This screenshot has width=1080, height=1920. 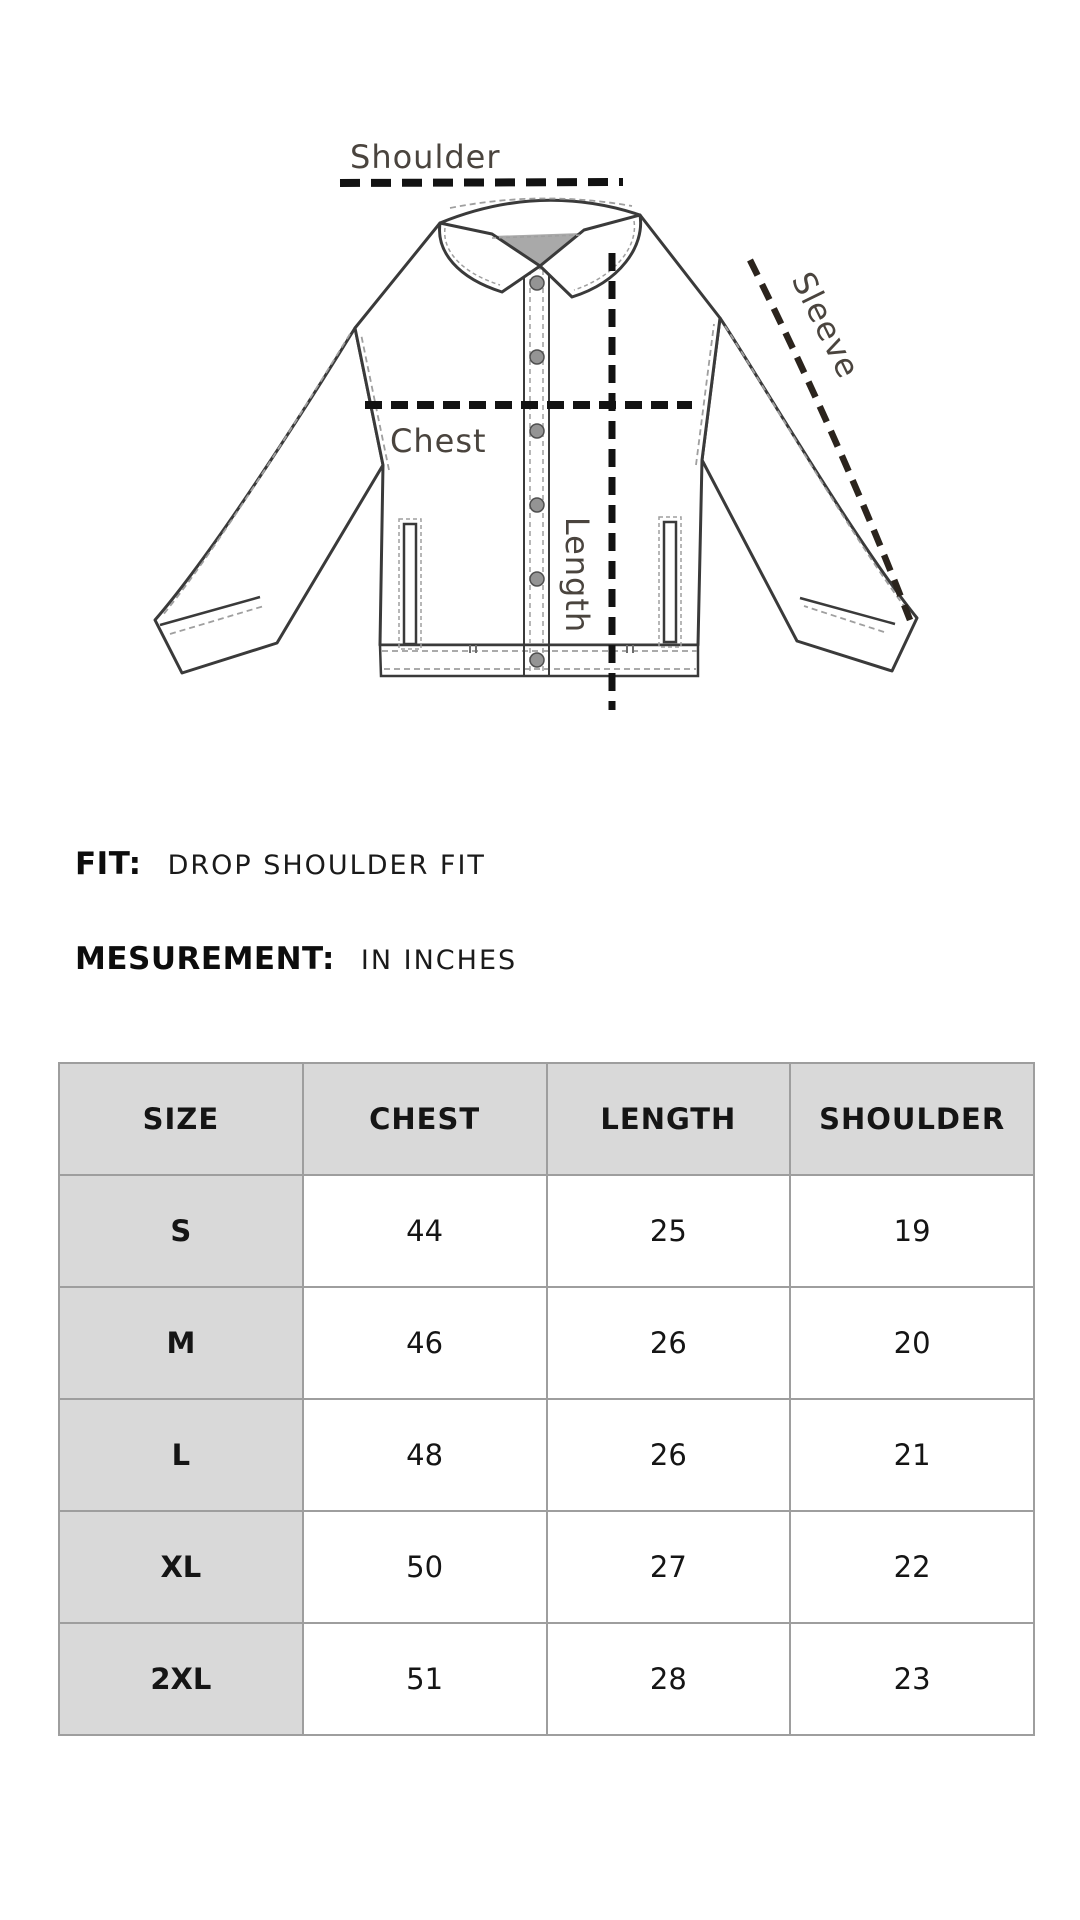 I want to click on jacket-body, so click(x=537, y=422).